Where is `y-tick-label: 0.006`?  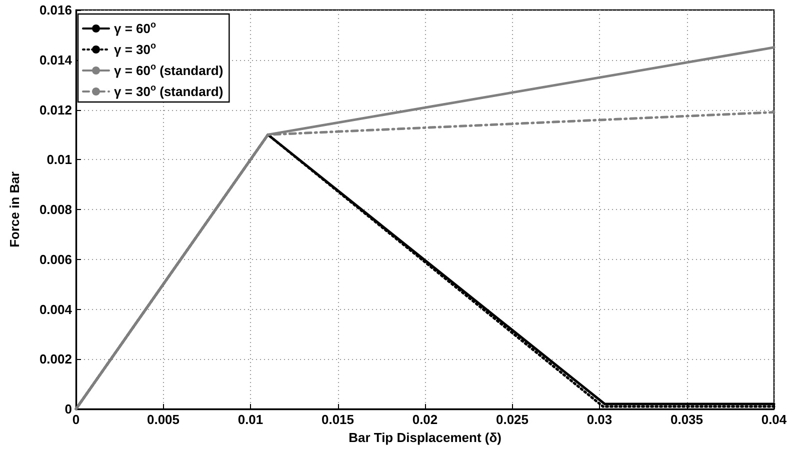
y-tick-label: 0.006 is located at coordinates (55, 259).